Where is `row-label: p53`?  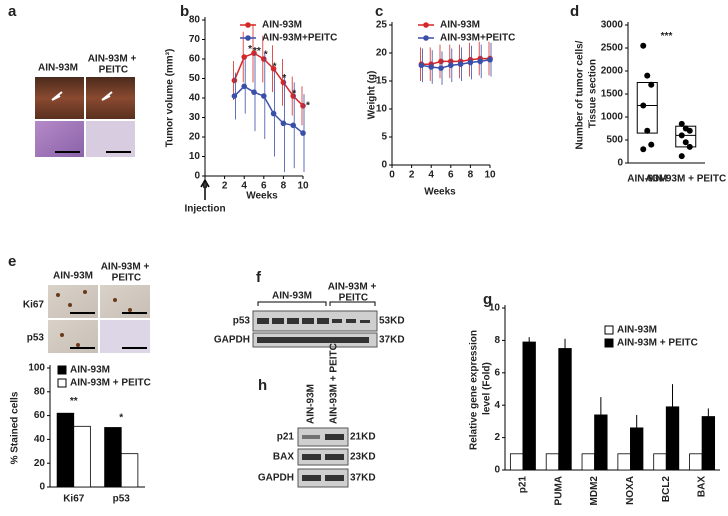 row-label: p53 is located at coordinates (36, 338).